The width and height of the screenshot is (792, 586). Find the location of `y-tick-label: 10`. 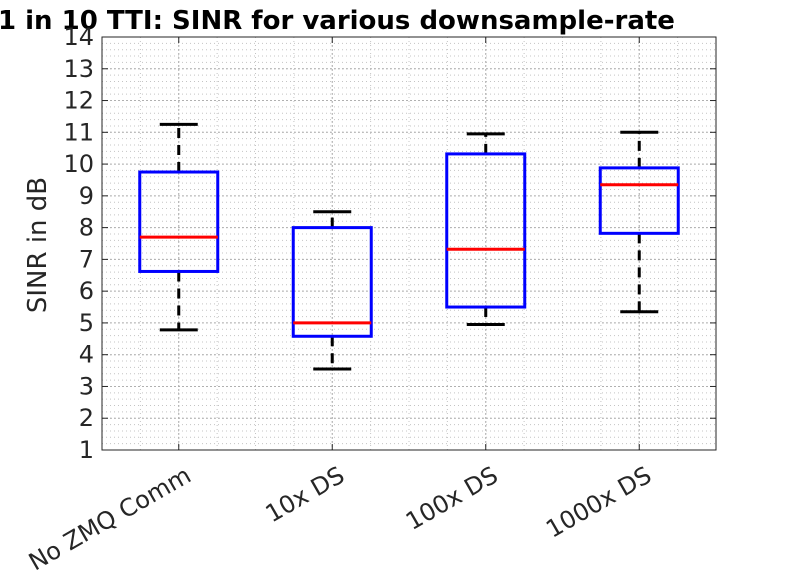

y-tick-label: 10 is located at coordinates (78, 164).